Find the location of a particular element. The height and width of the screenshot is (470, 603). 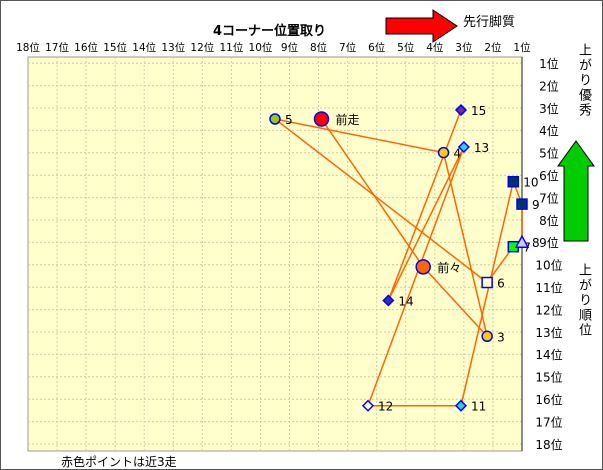

y-tick-label: 4位 is located at coordinates (549, 130).